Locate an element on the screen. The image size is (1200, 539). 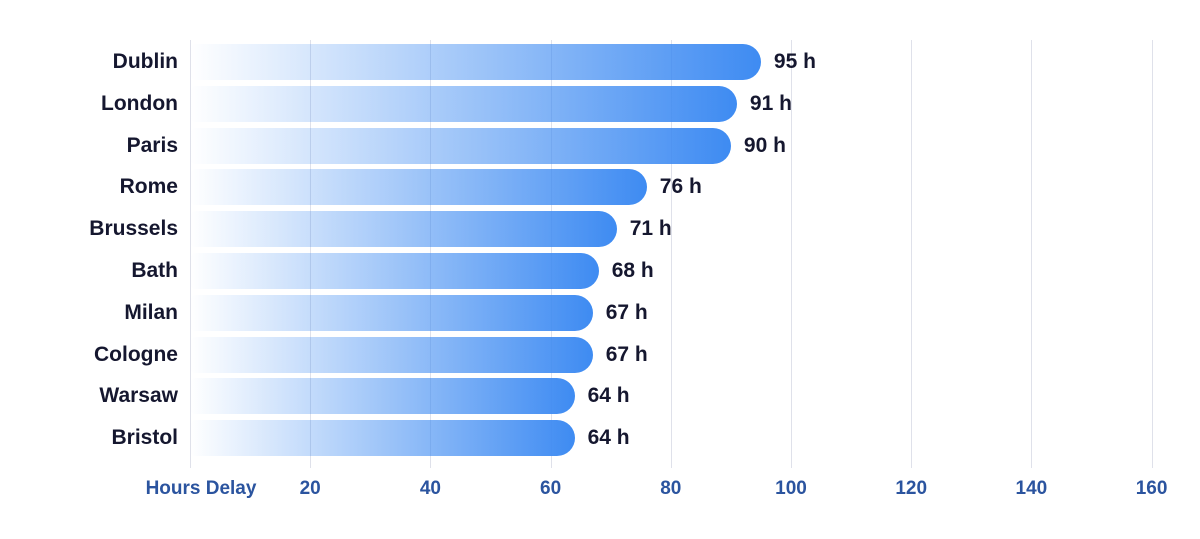
x-tick-label-60: 60 is located at coordinates (551, 488).